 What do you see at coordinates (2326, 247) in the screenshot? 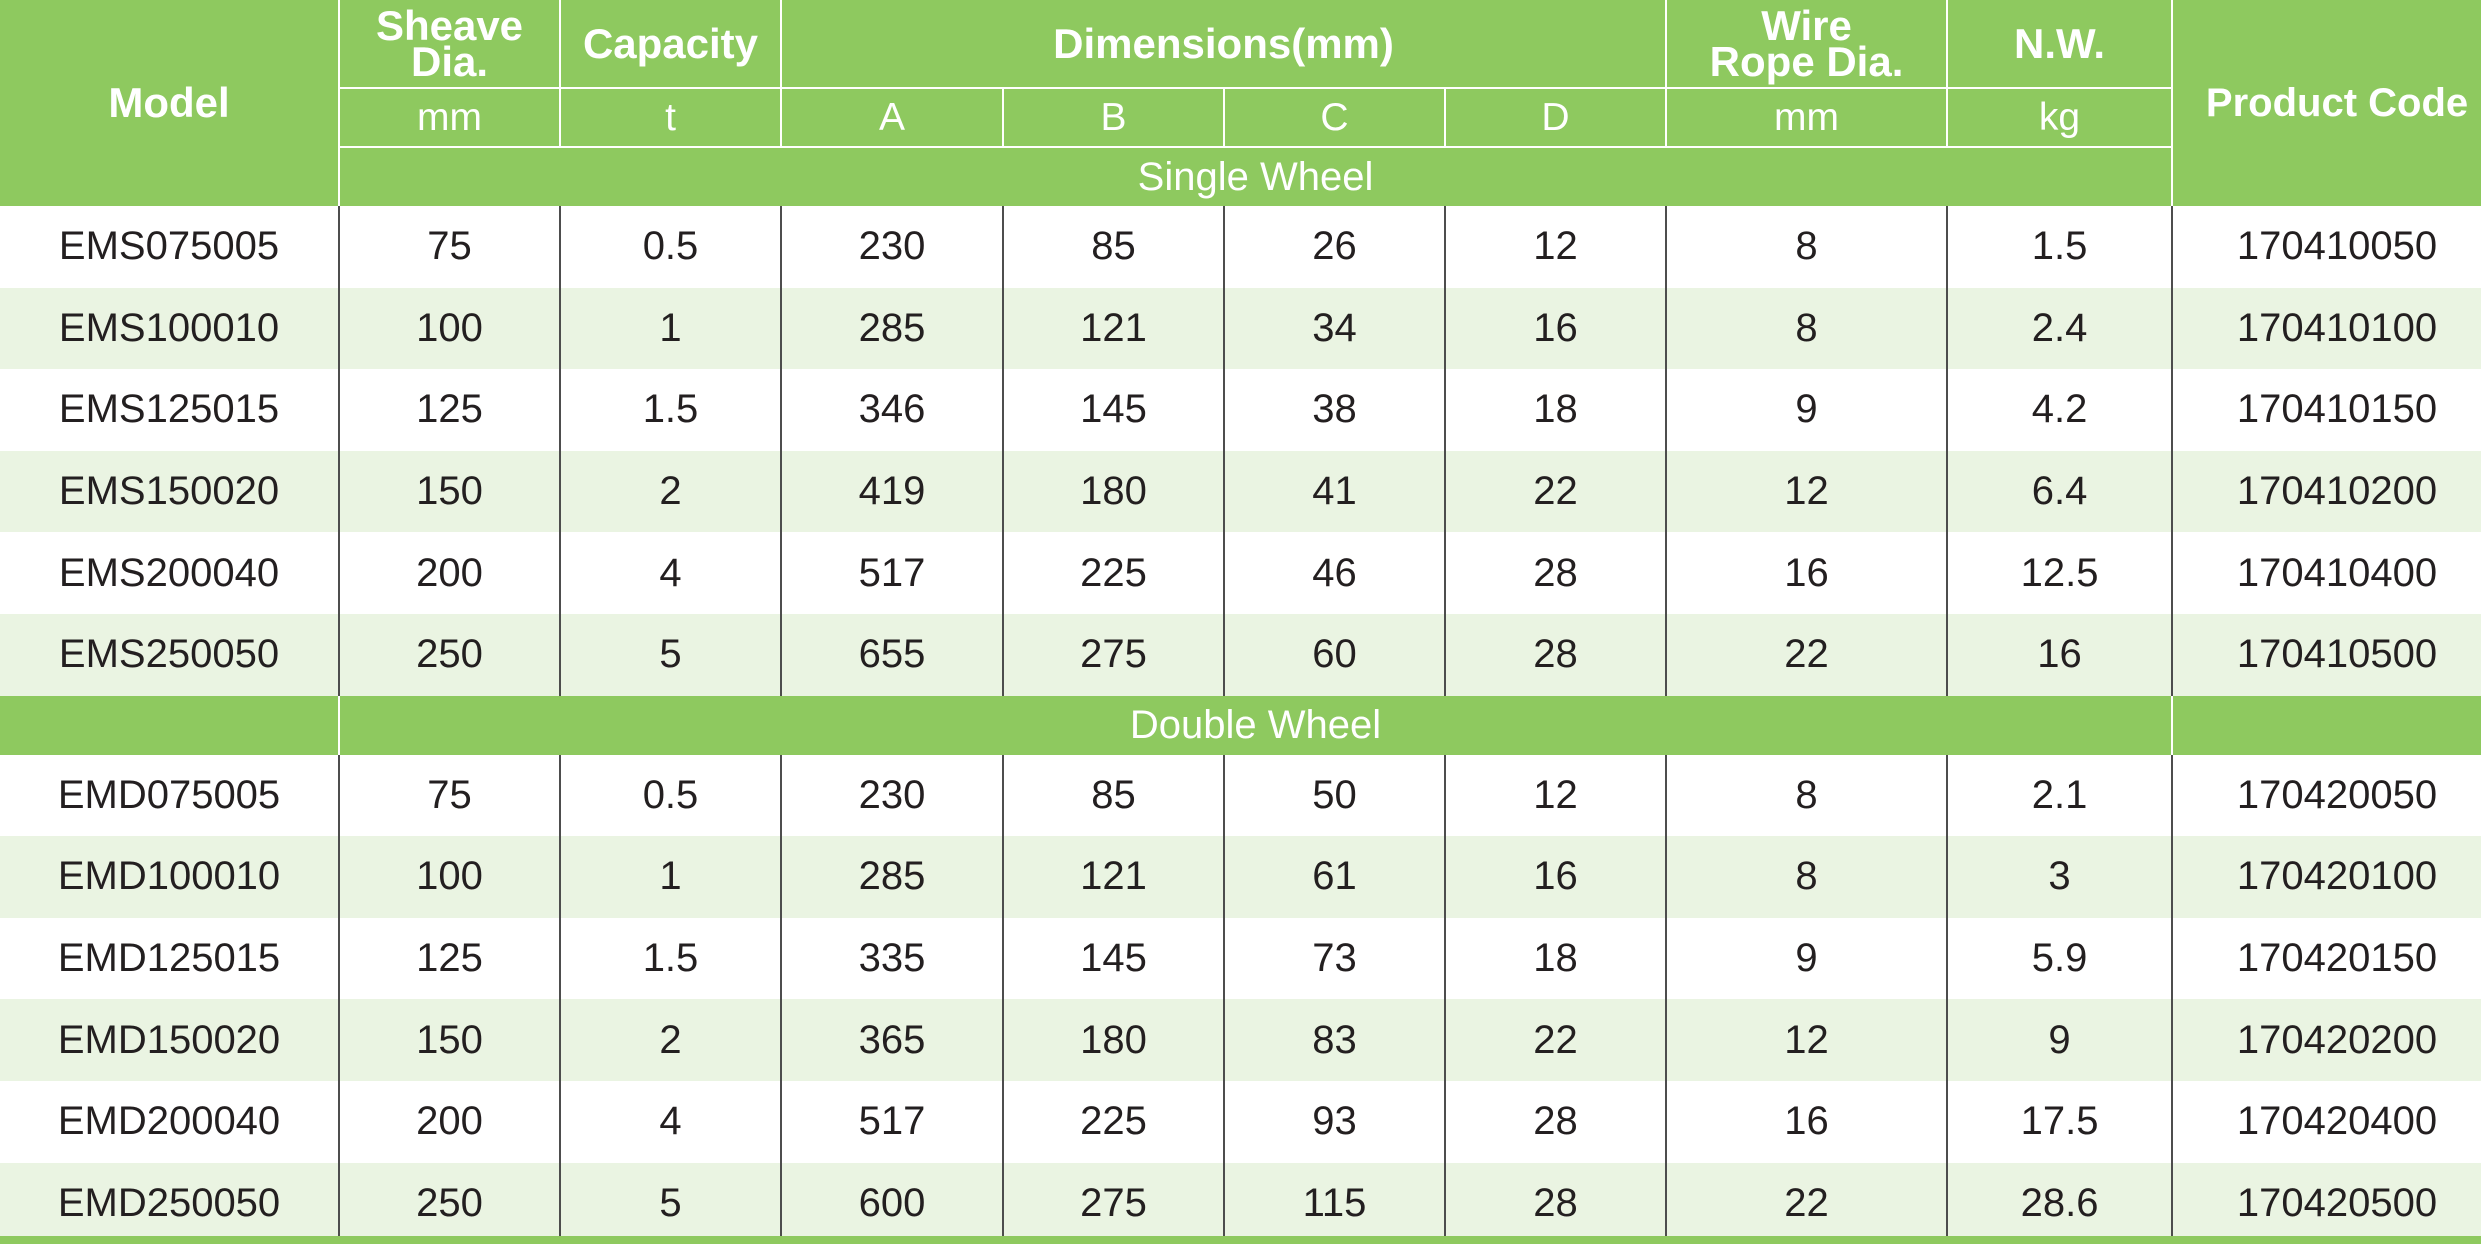
I see `cell-product-code: 170410050` at bounding box center [2326, 247].